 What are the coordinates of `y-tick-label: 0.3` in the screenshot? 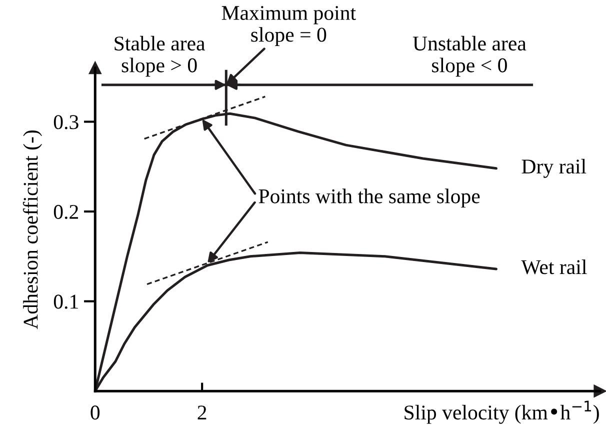 It's located at (66, 122).